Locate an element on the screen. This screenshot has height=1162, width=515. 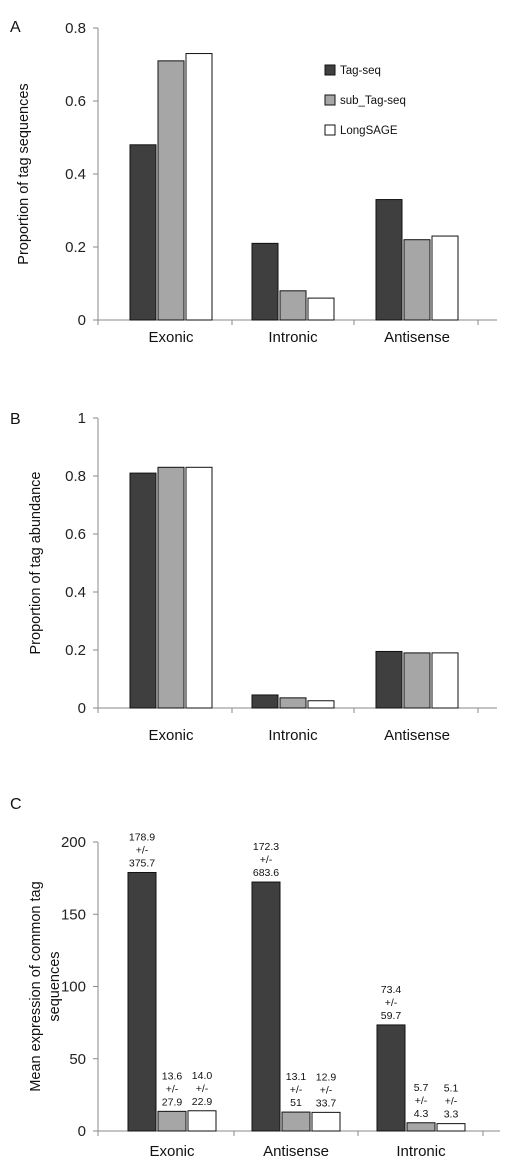
data-label: 375.7 is located at coordinates (142, 863).